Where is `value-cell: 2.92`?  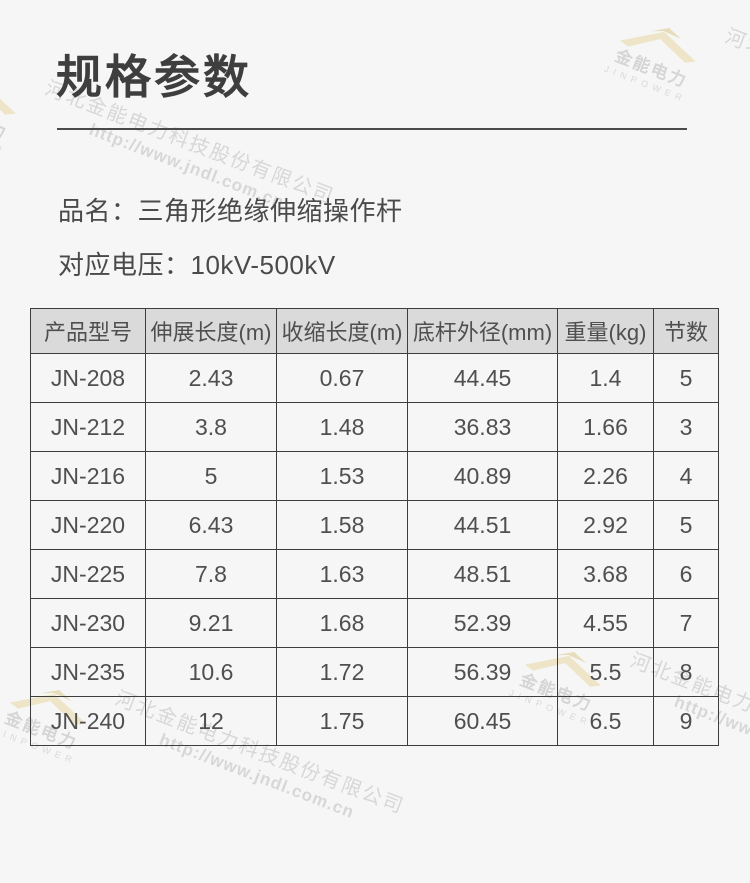
value-cell: 2.92 is located at coordinates (605, 525).